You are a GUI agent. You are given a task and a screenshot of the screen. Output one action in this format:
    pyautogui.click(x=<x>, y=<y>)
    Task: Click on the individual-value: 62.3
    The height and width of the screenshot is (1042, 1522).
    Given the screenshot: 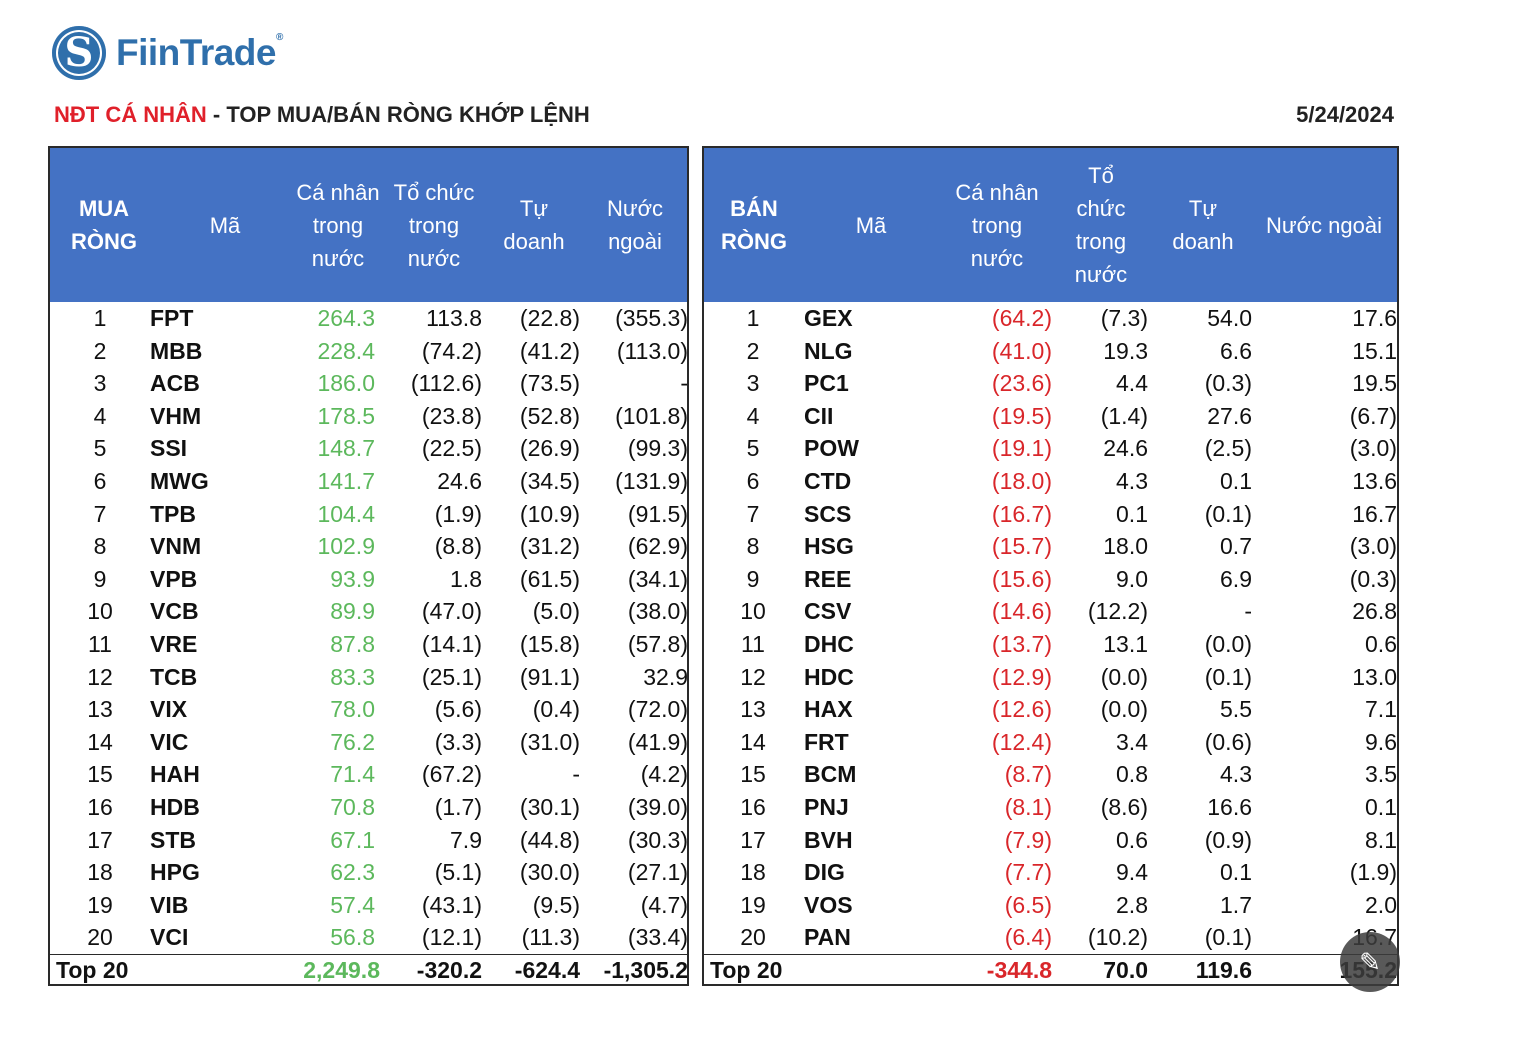 What is the action you would take?
    pyautogui.click(x=352, y=872)
    